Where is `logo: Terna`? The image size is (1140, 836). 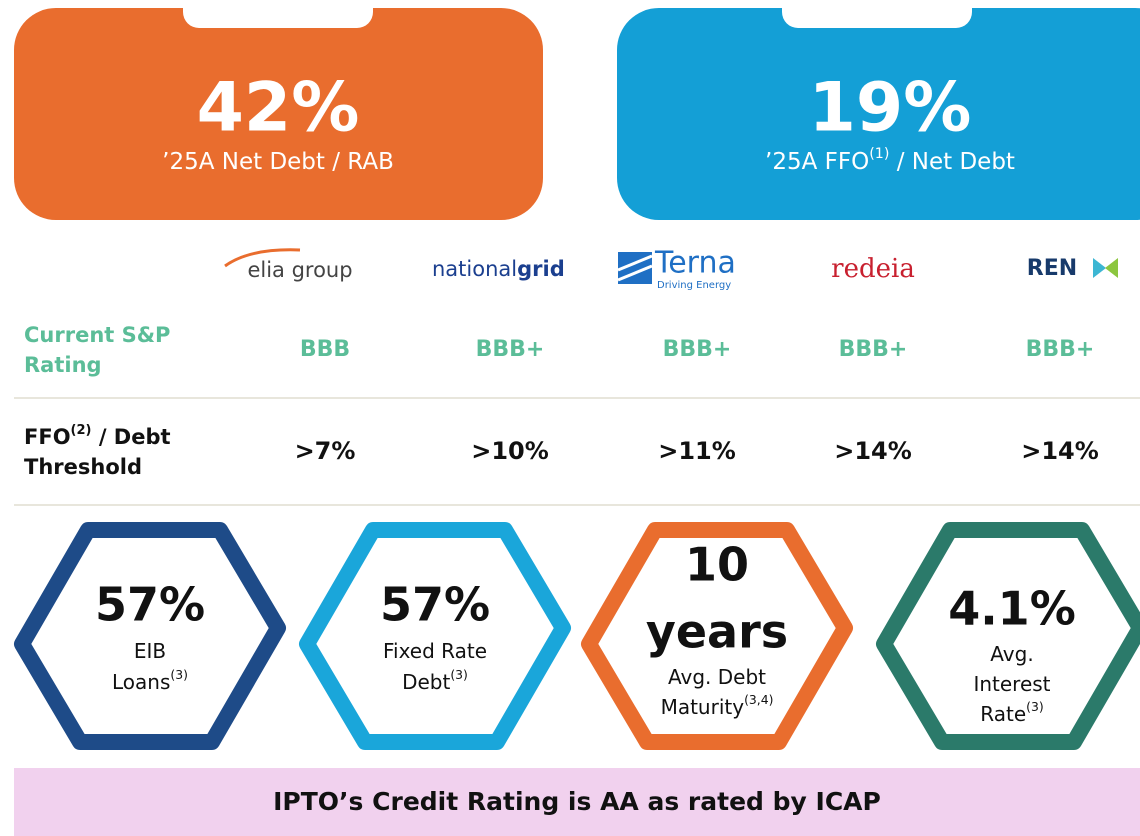
logo: Terna is located at coordinates (695, 263).